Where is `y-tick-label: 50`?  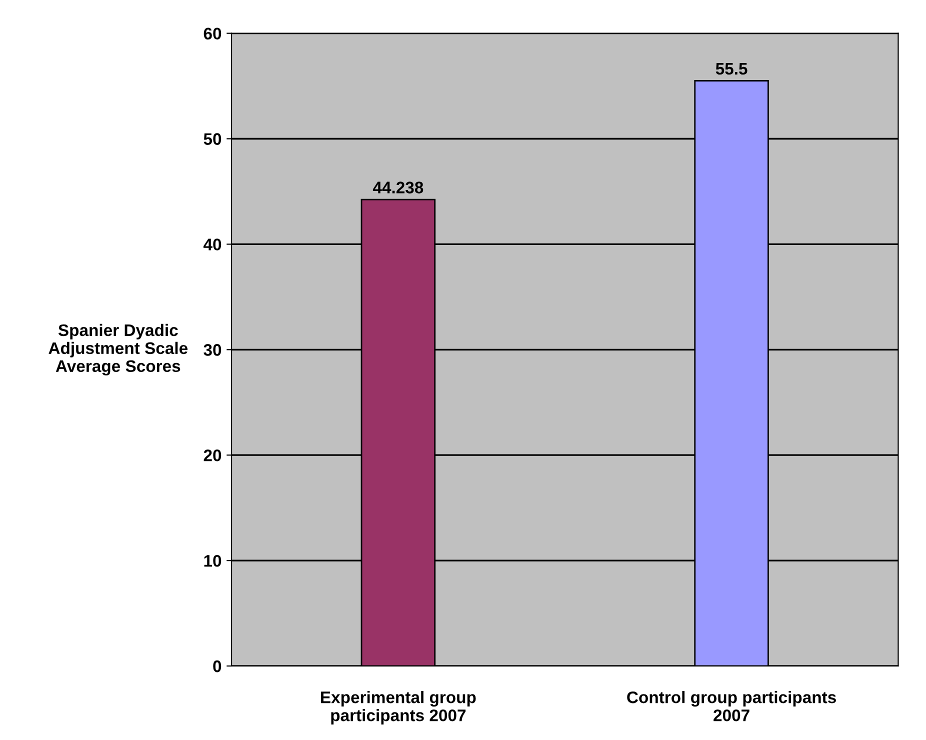
y-tick-label: 50 is located at coordinates (213, 139).